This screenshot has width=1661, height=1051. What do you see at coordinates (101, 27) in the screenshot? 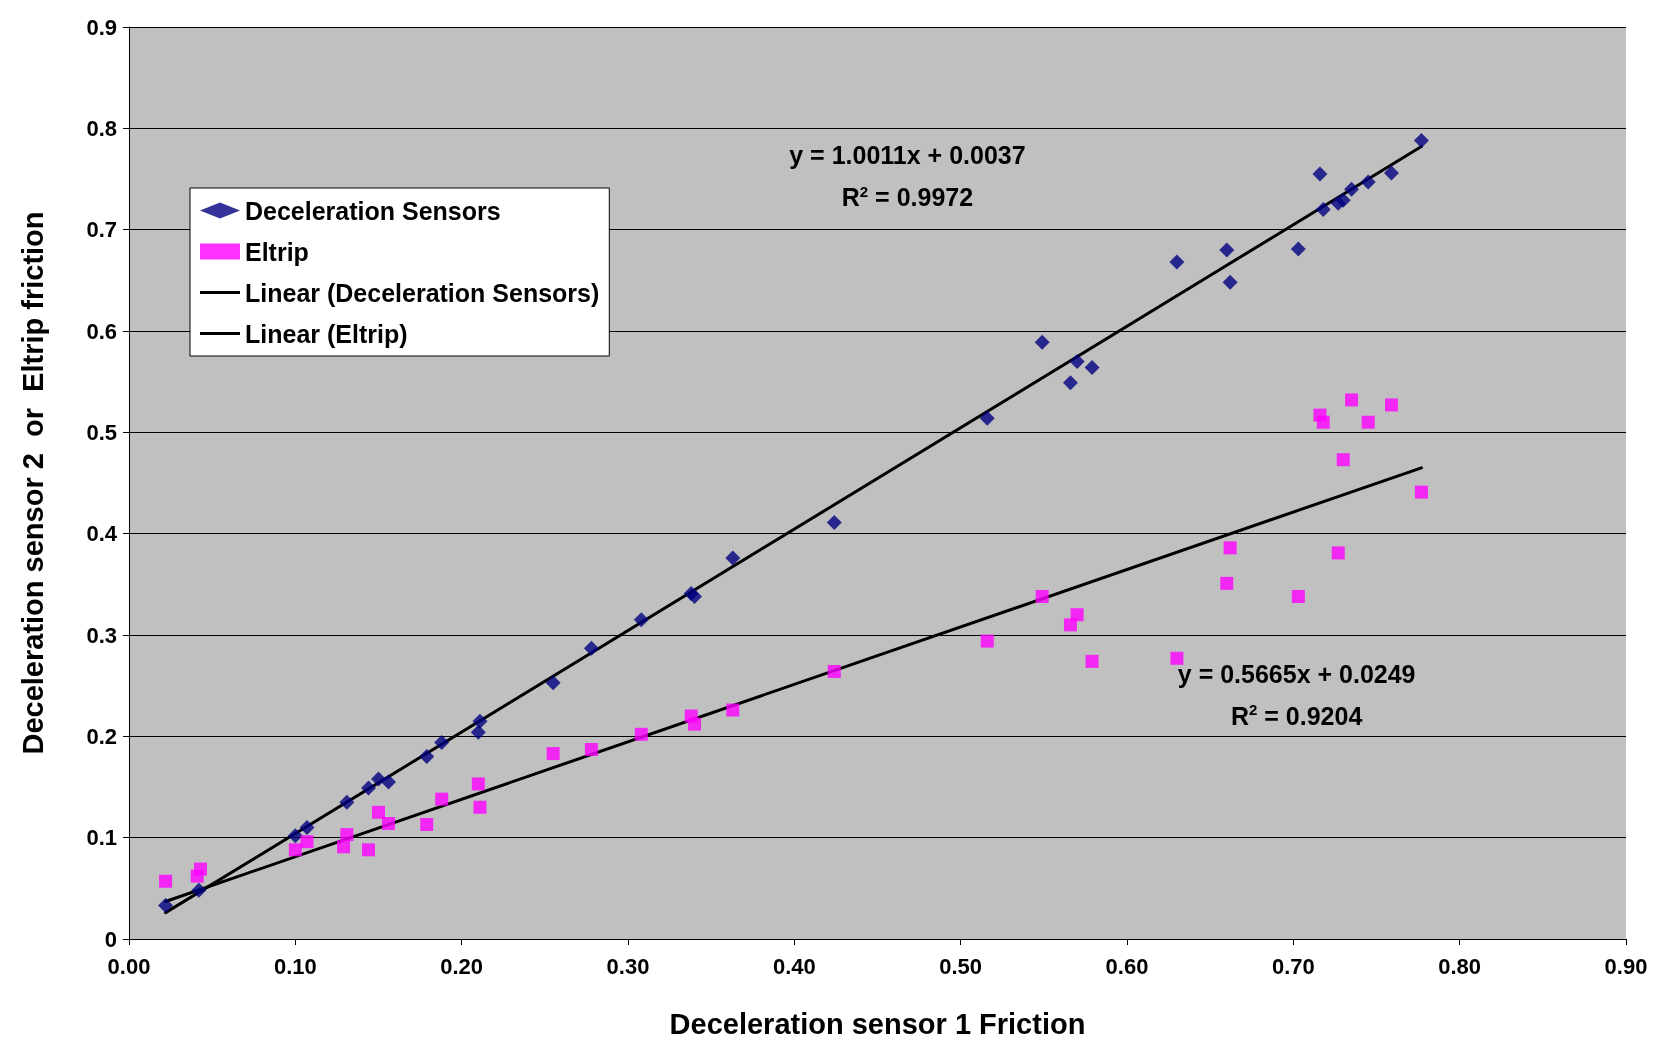
I see `y-tick-label: 0.9` at bounding box center [101, 27].